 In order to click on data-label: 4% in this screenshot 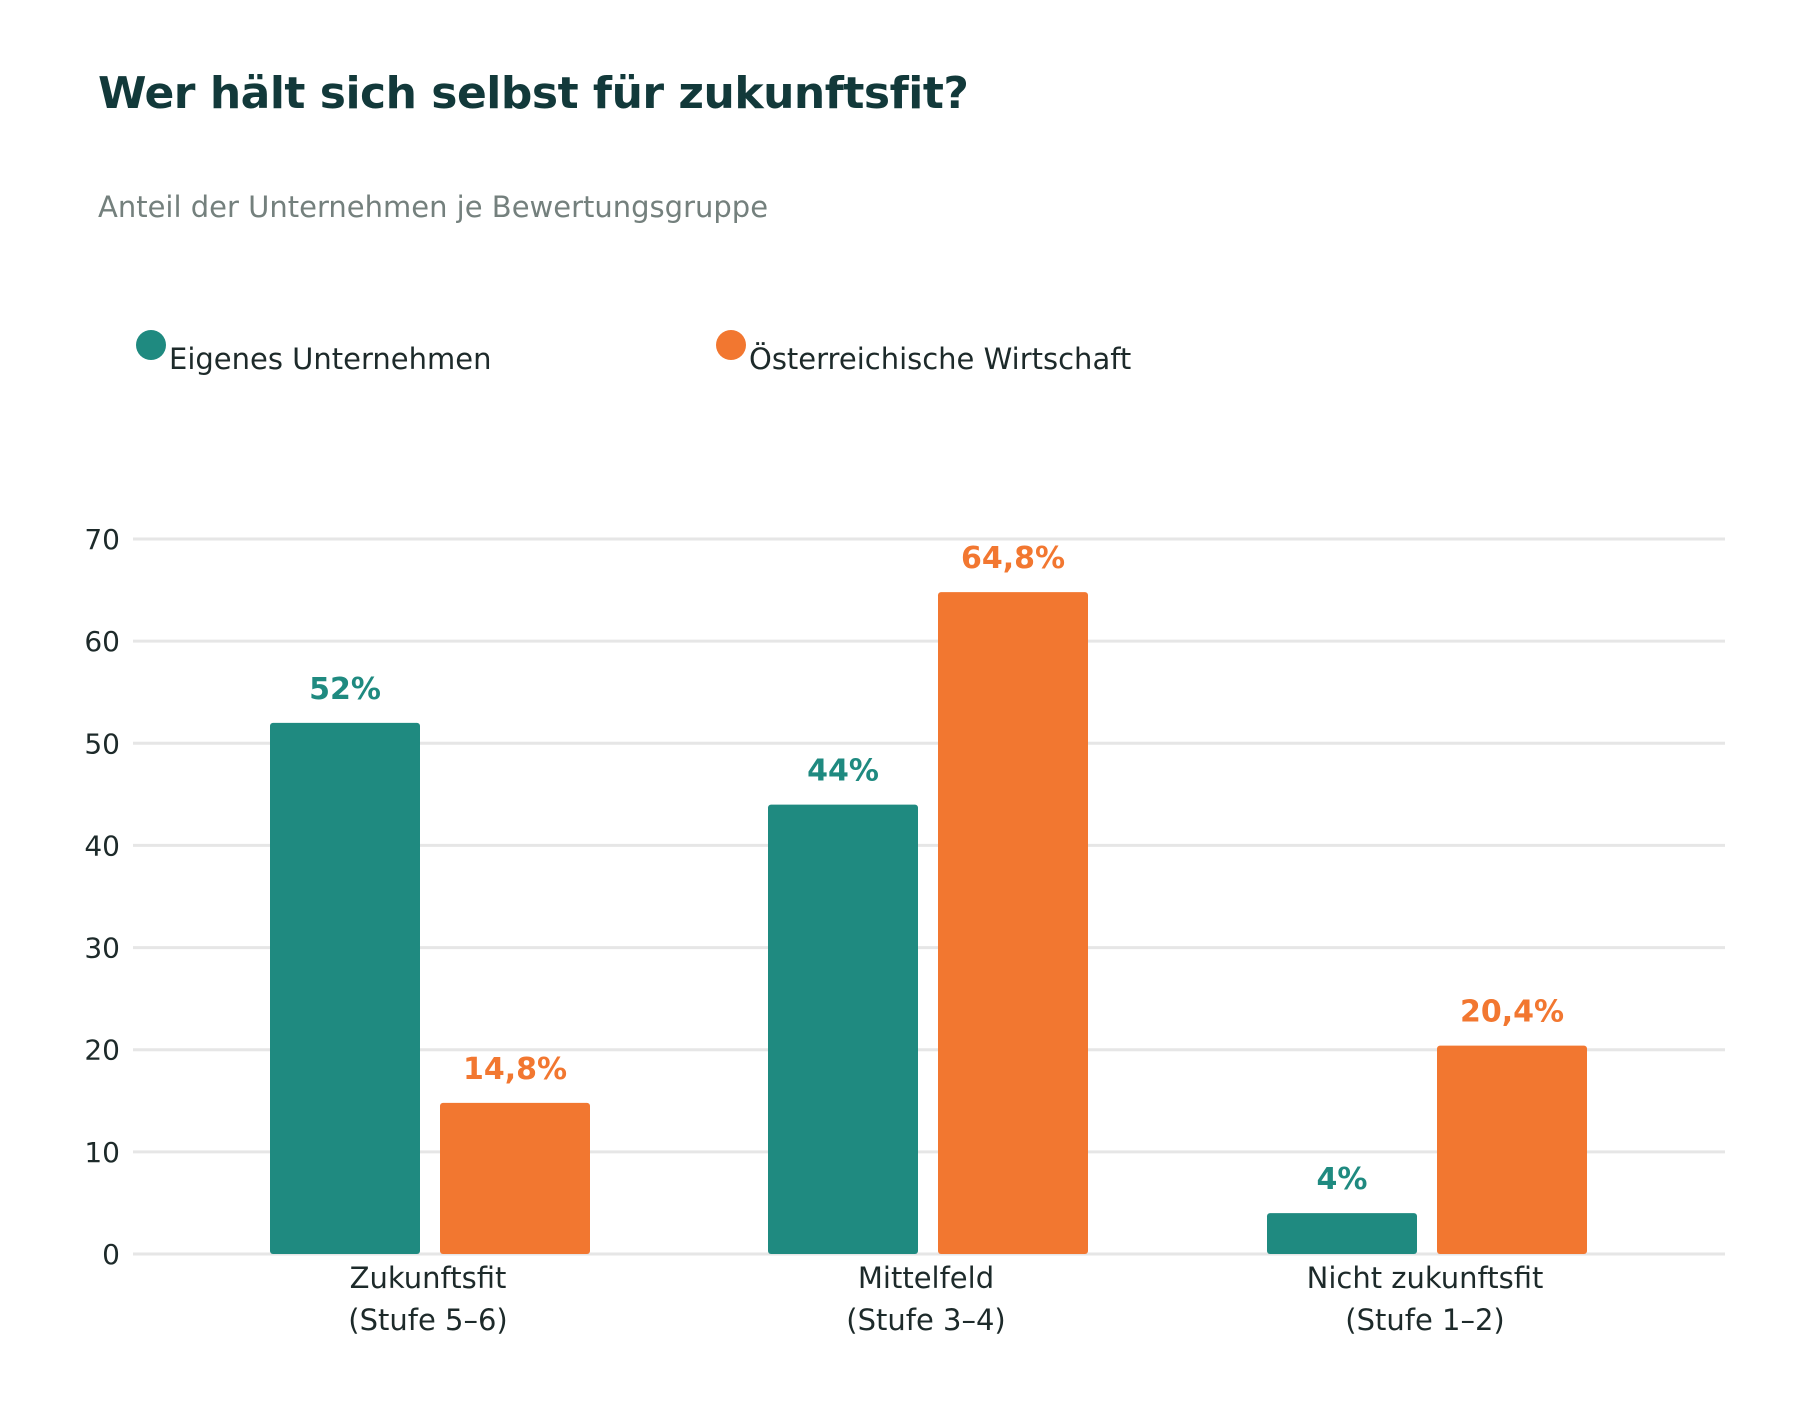, I will do `click(1342, 1179)`.